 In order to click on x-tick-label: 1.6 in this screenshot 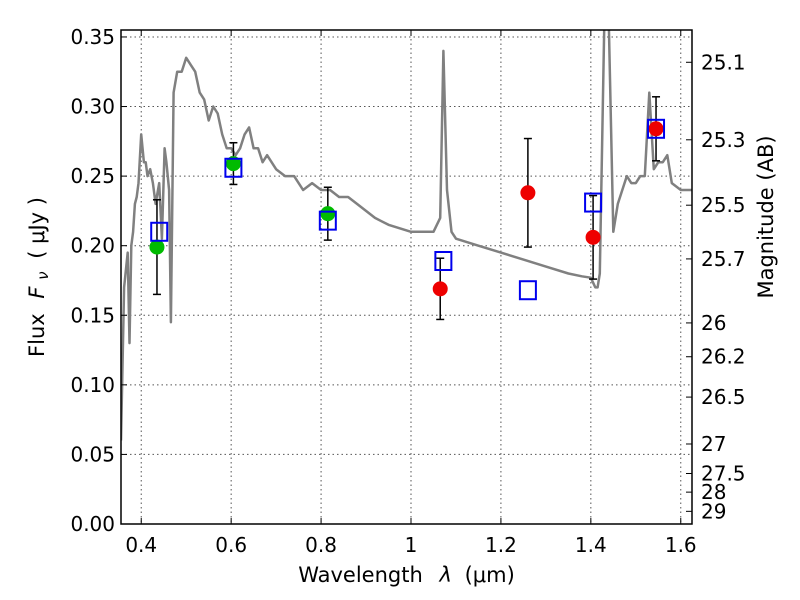, I will do `click(681, 545)`.